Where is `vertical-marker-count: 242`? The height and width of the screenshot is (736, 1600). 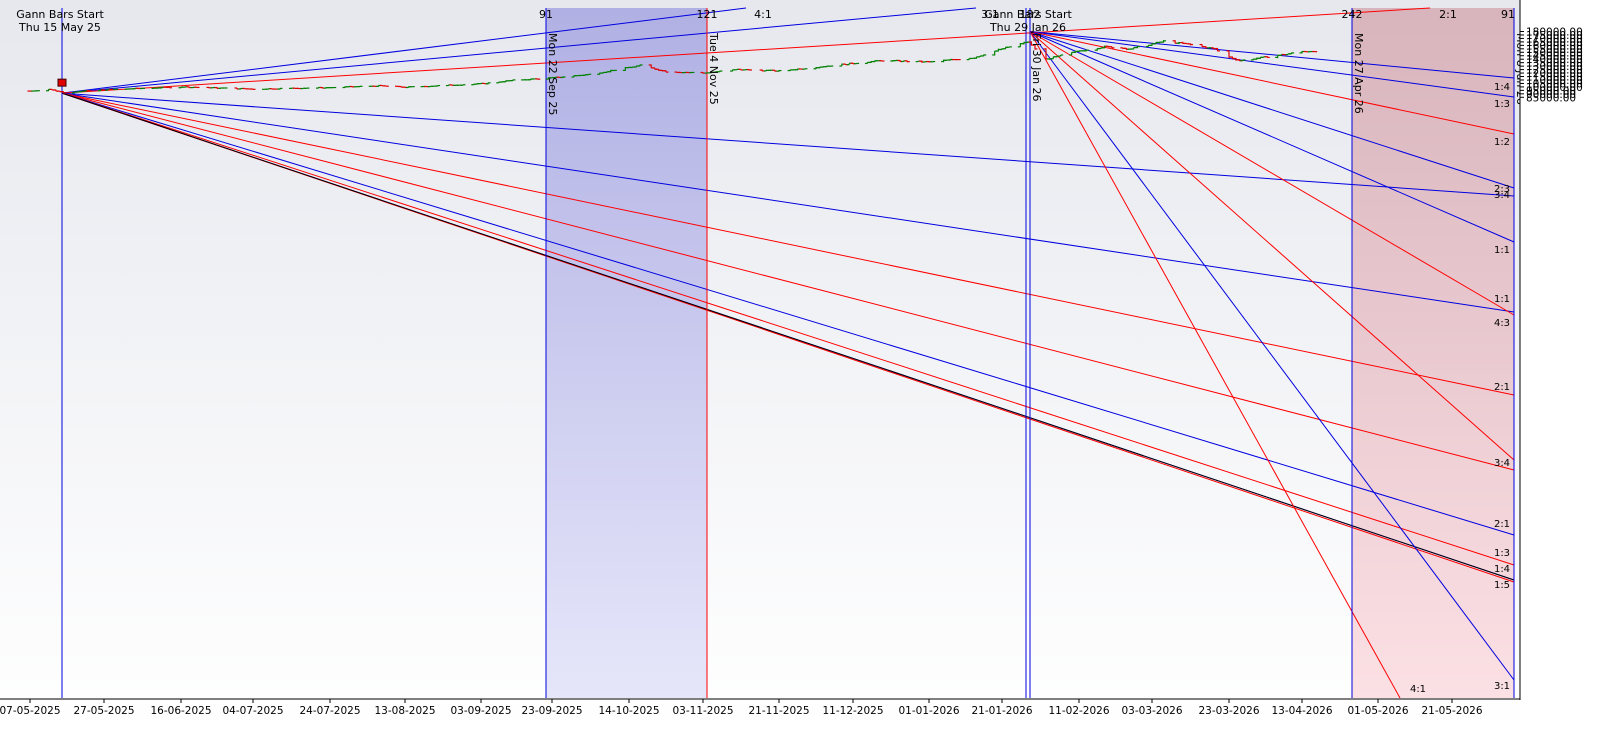 vertical-marker-count: 242 is located at coordinates (1352, 14).